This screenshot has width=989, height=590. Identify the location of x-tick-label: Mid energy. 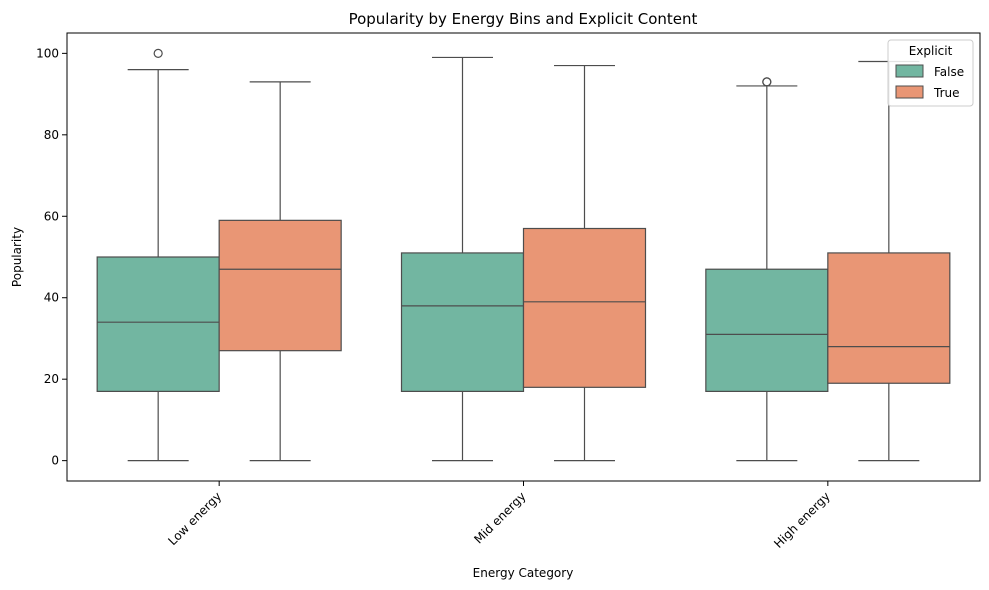
(499, 517).